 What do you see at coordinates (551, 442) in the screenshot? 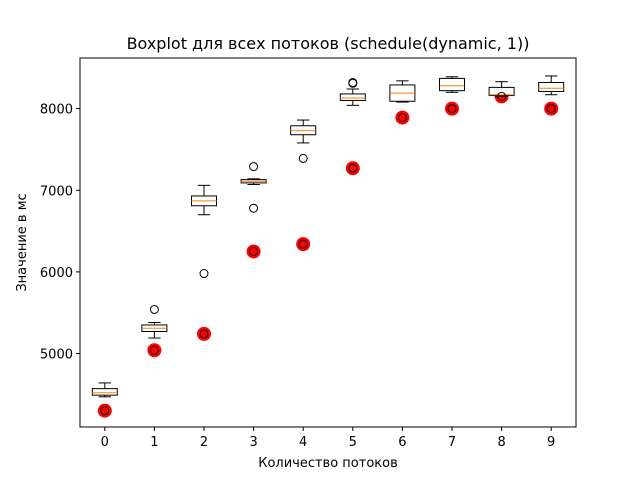
I see `x-tick-label: 9` at bounding box center [551, 442].